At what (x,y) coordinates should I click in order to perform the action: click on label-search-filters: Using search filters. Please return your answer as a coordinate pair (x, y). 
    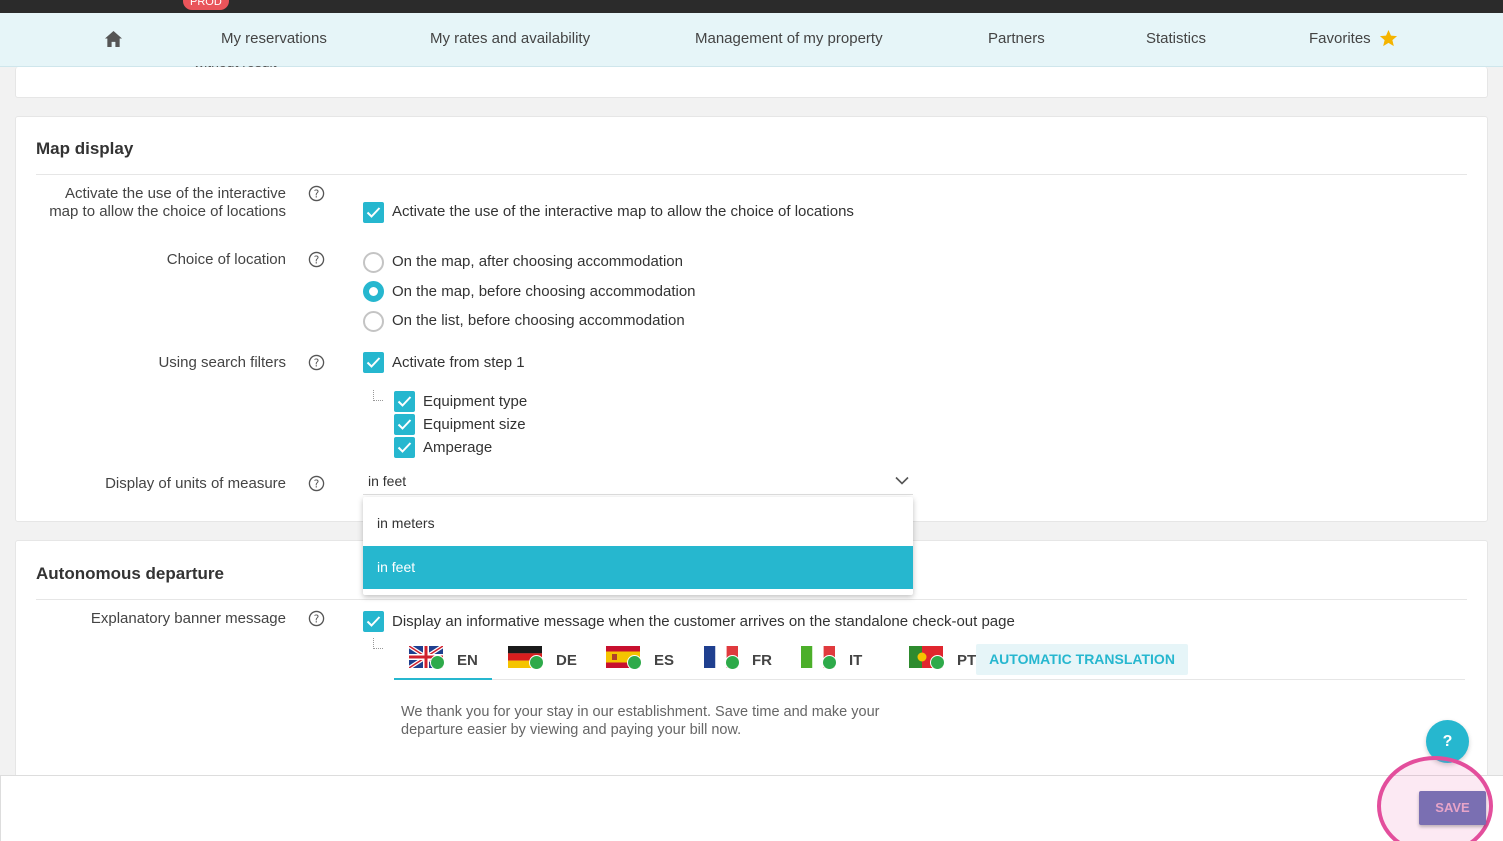
    Looking at the image, I should click on (222, 362).